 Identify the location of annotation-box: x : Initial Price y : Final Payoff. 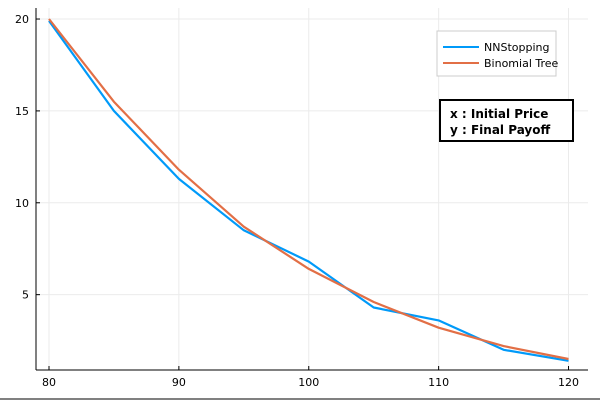
(506, 120).